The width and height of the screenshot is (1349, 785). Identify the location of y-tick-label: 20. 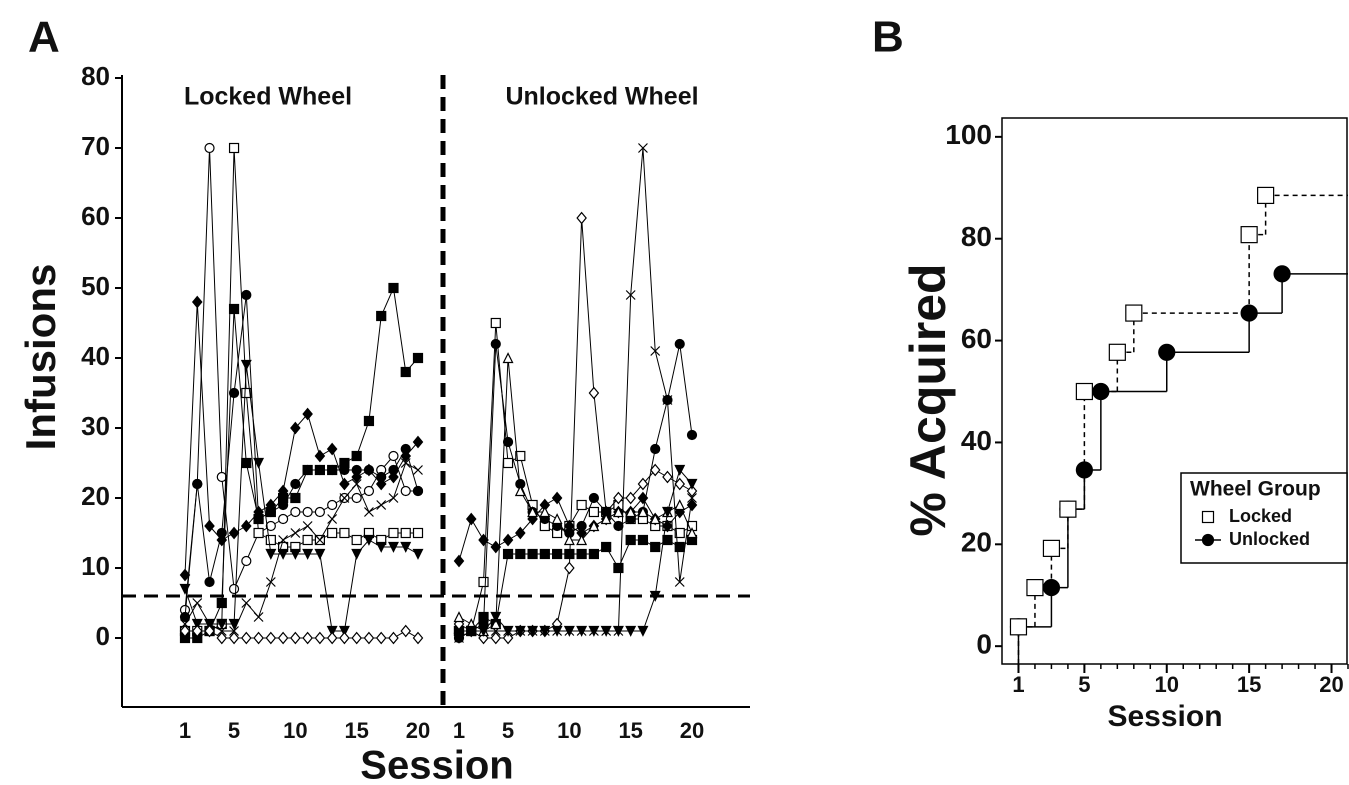
(976, 542).